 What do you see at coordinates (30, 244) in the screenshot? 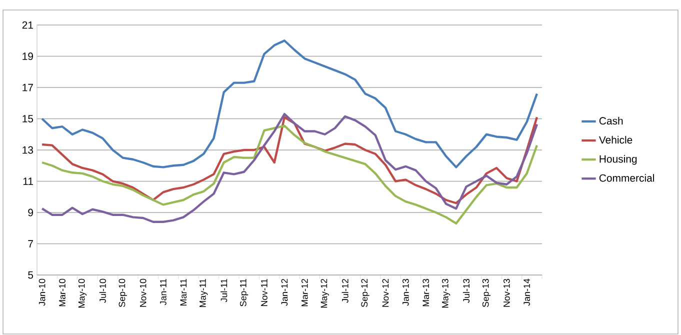
I see `y-tick-label: 7` at bounding box center [30, 244].